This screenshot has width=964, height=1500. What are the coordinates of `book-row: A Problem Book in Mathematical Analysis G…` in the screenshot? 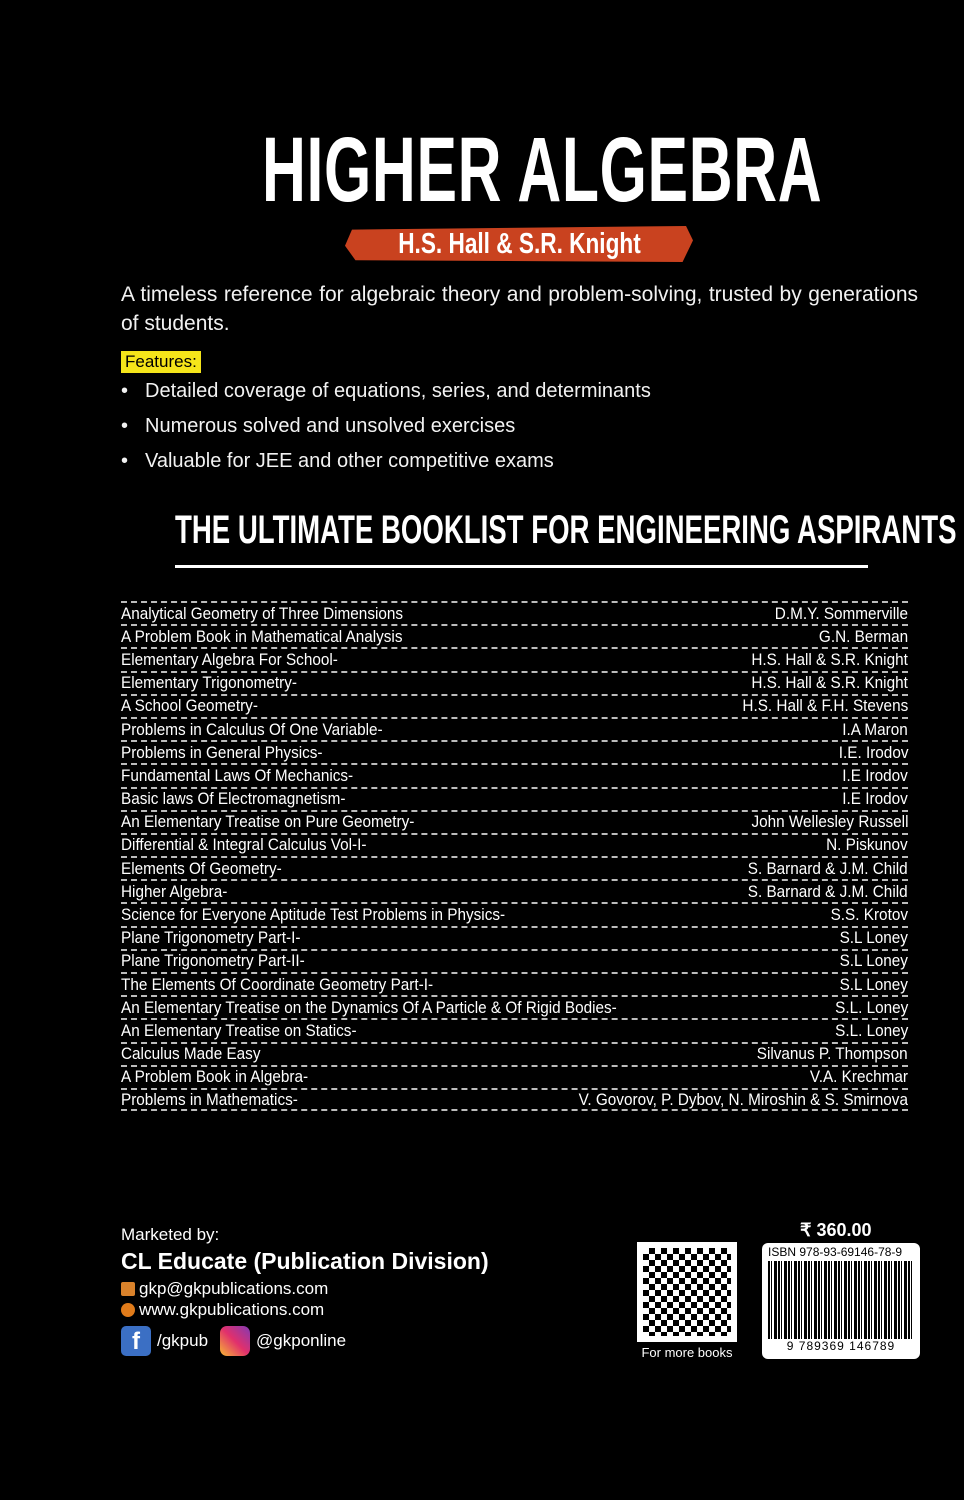 It's located at (514, 635).